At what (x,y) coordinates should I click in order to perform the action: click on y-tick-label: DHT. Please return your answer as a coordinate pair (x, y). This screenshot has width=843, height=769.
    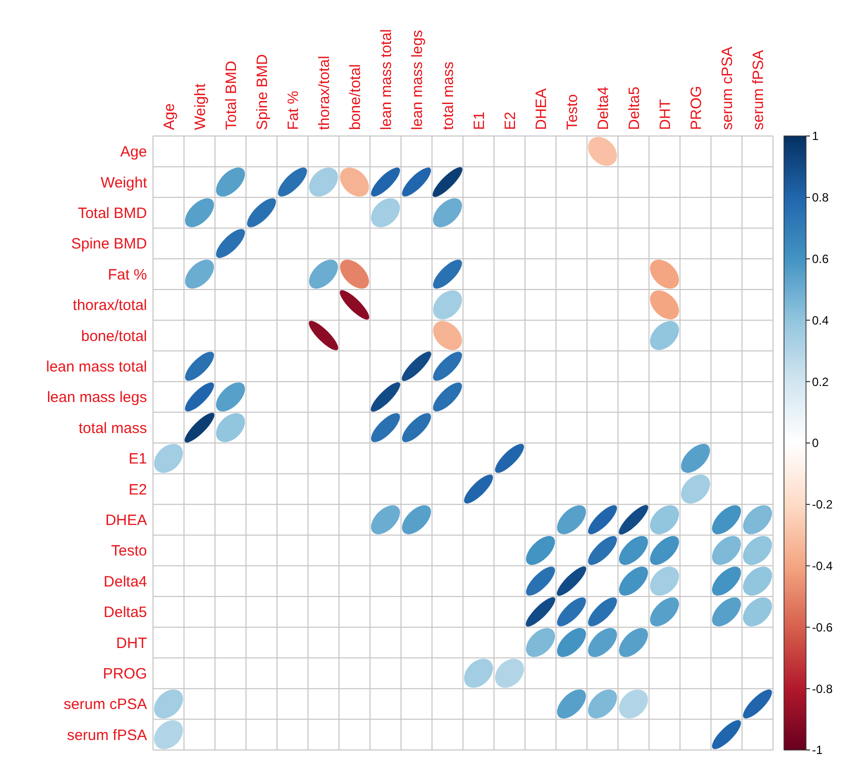
    Looking at the image, I should click on (131, 643).